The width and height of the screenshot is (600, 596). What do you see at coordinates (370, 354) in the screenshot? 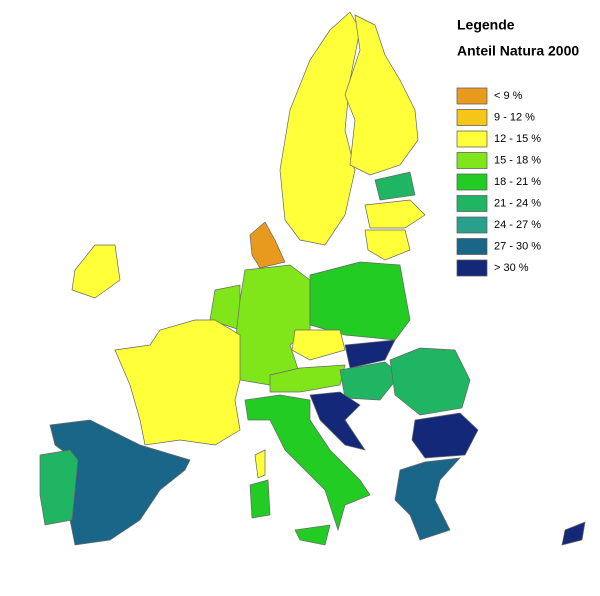
I see `slovakia` at bounding box center [370, 354].